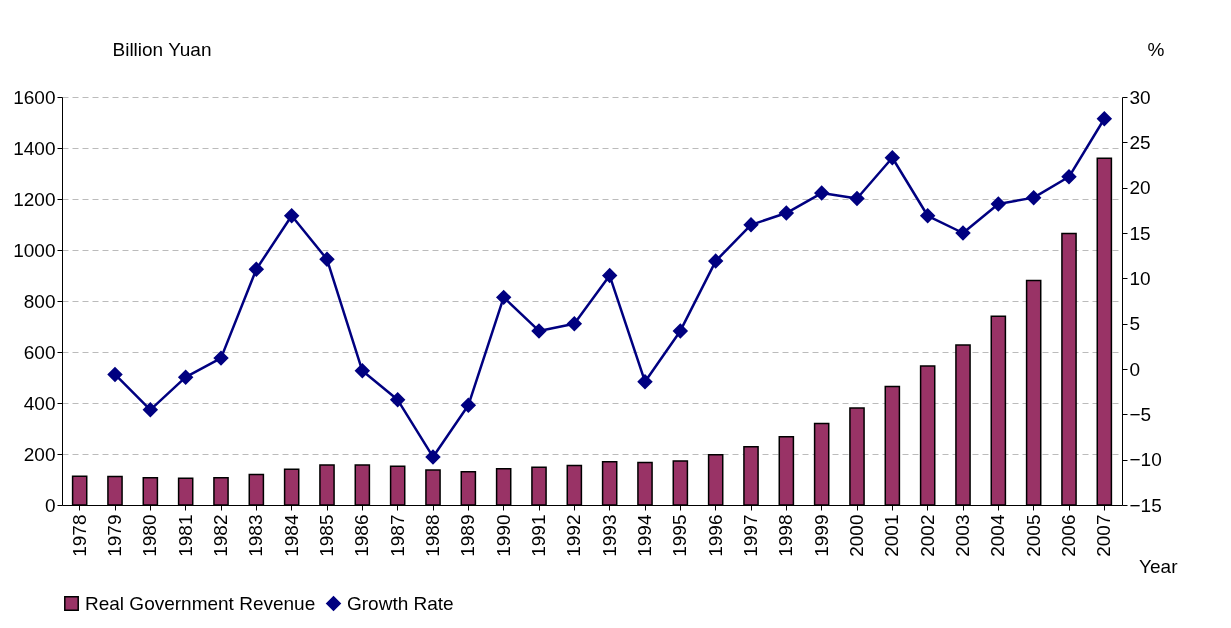 The width and height of the screenshot is (1231, 628). I want to click on y2-tick-label: 15, so click(1140, 233).